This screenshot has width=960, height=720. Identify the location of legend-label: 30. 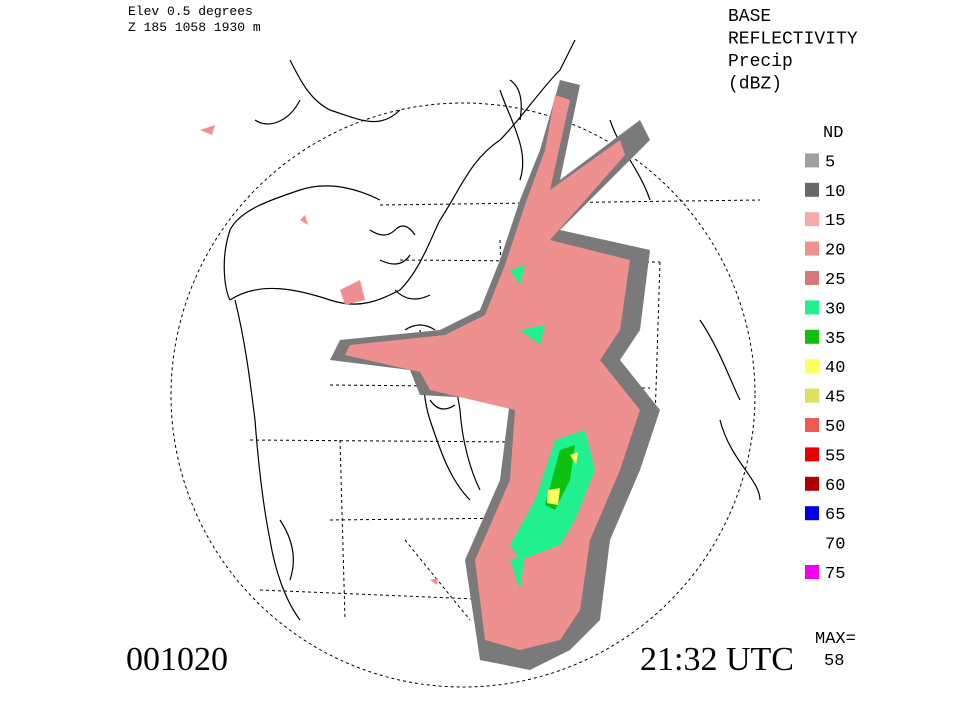
(835, 309).